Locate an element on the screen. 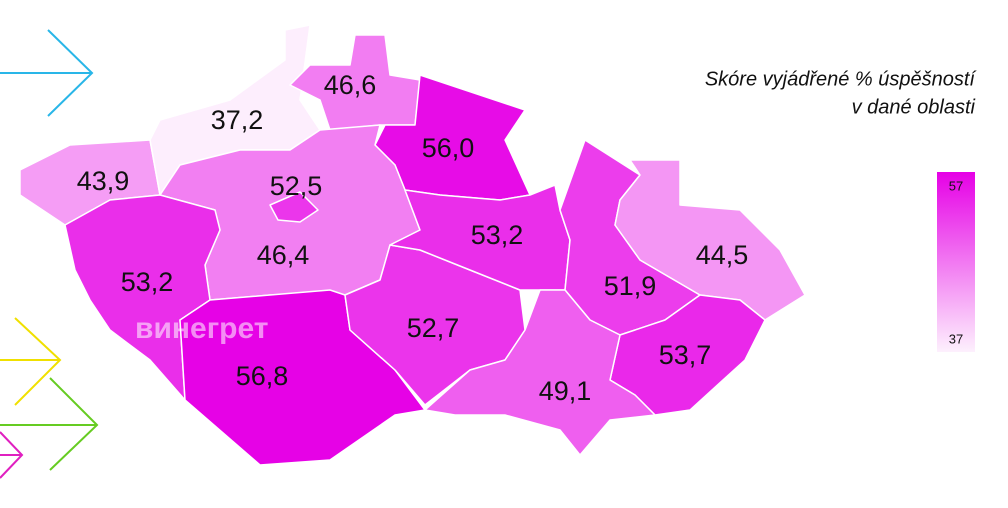  legend-bar is located at coordinates (956, 262).